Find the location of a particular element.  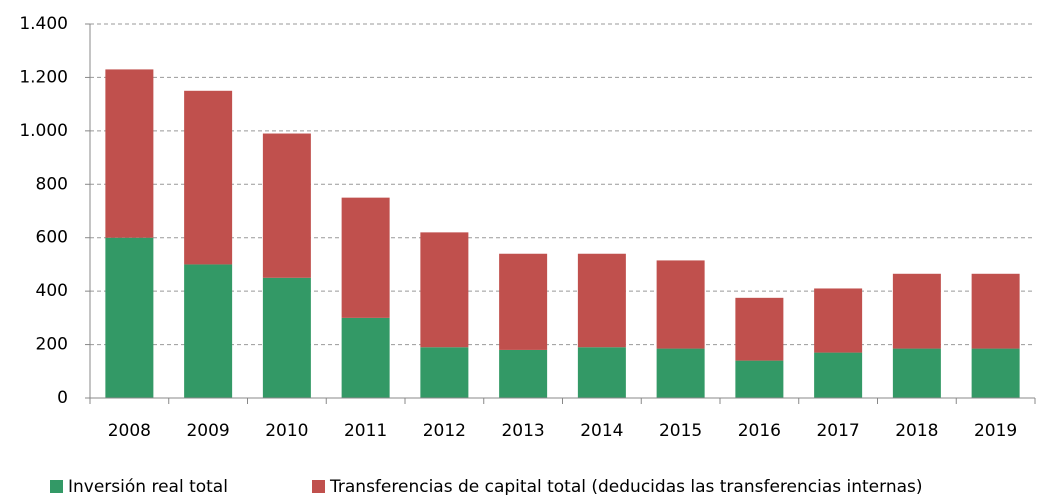

x-tick-label: 2009 is located at coordinates (207, 431).